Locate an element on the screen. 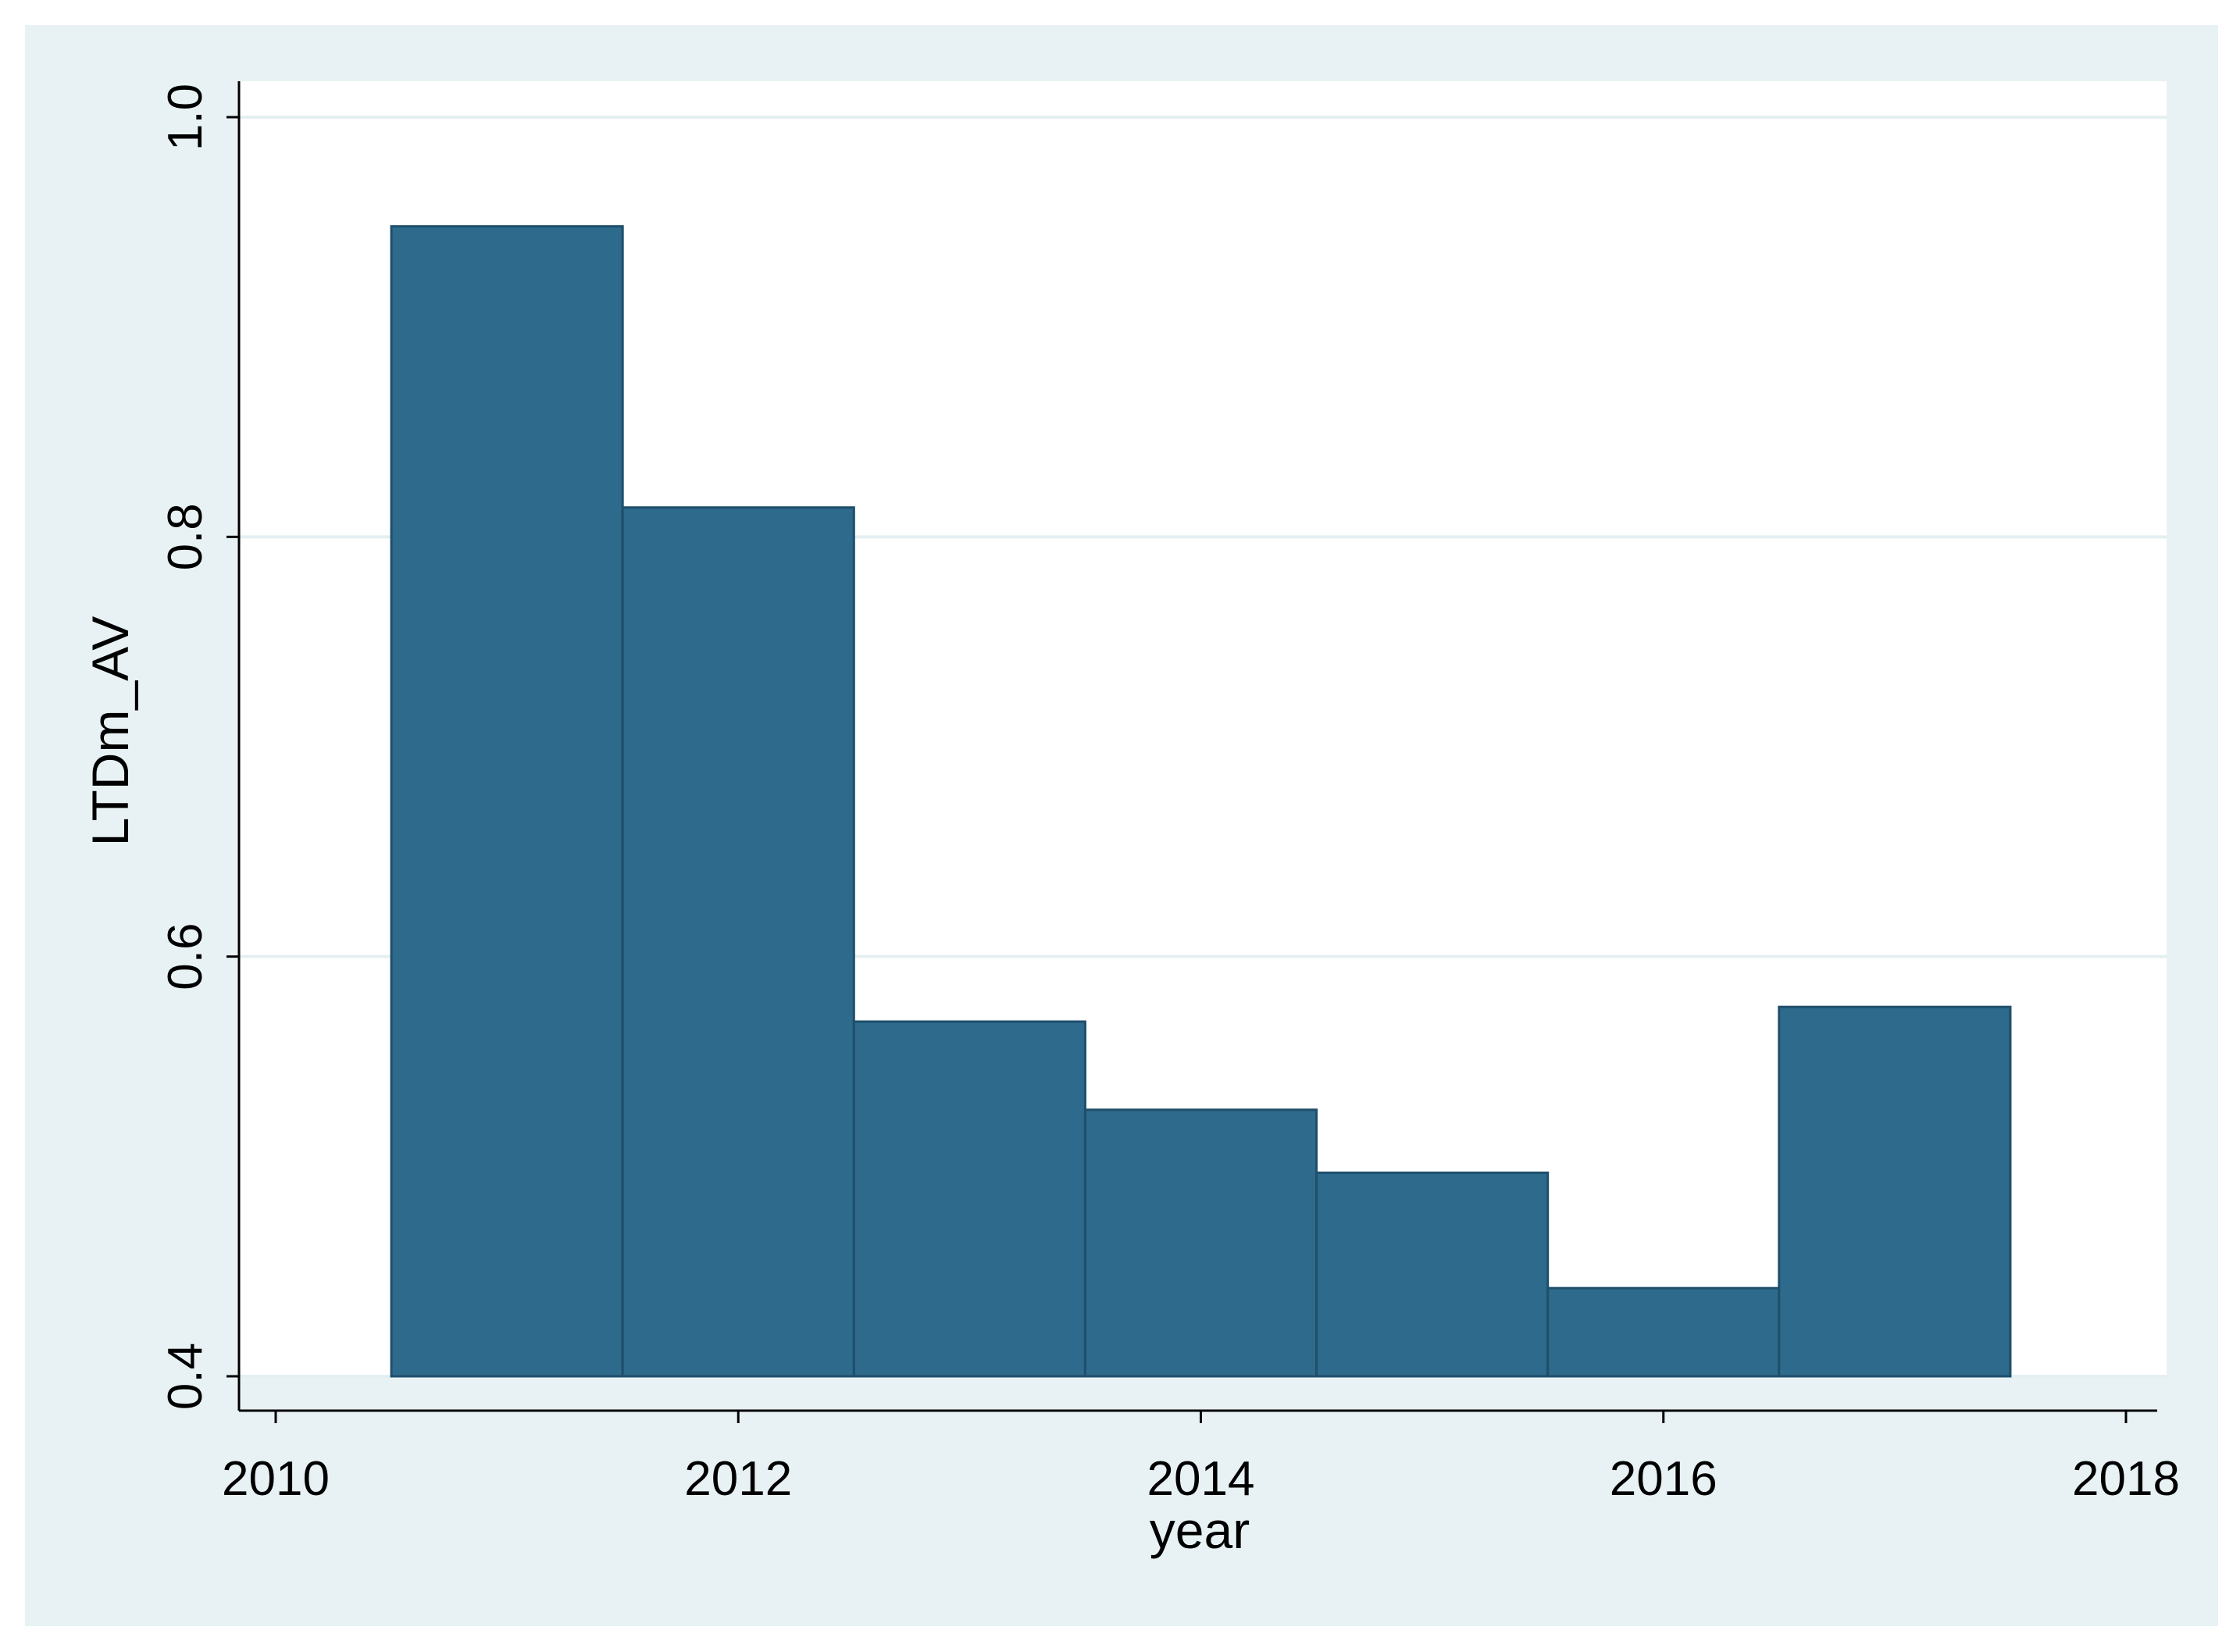  bar-2011 is located at coordinates (507, 802).